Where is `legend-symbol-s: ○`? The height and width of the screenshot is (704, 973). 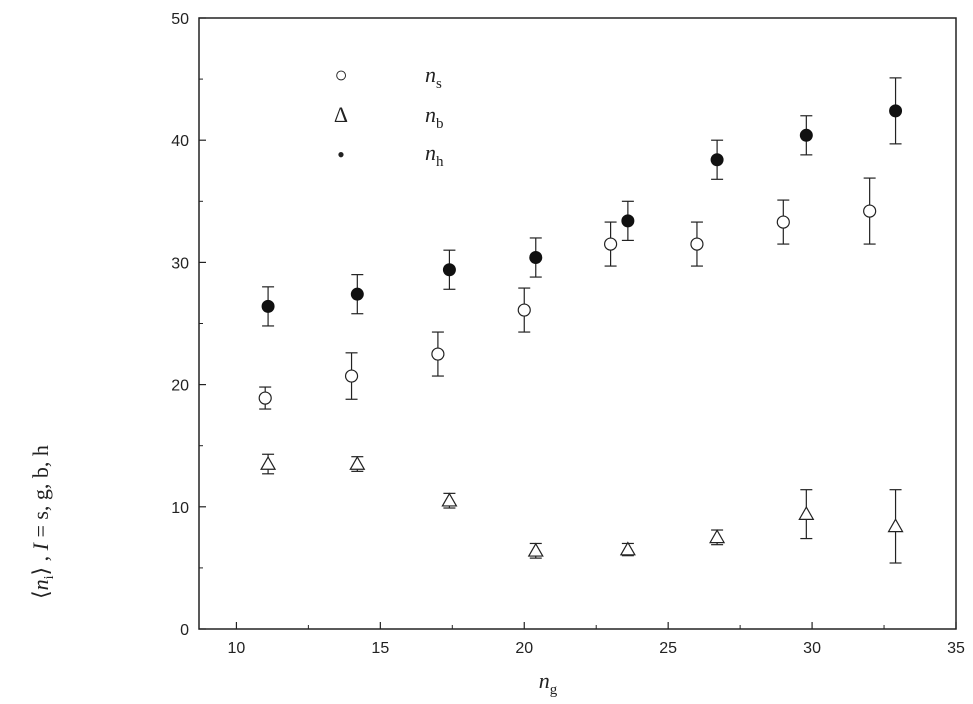
legend-symbol-s: ○ is located at coordinates (340, 74).